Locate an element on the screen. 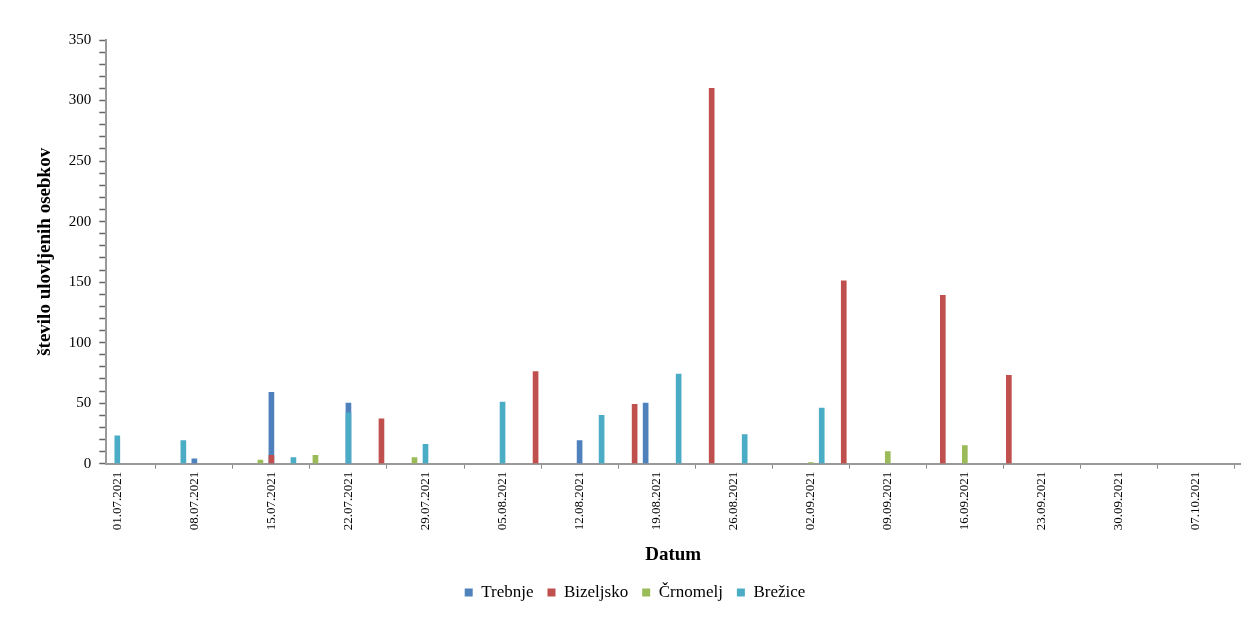 The width and height of the screenshot is (1244, 621). y-axis-title: število ulovljenih osebkov is located at coordinates (44, 251).